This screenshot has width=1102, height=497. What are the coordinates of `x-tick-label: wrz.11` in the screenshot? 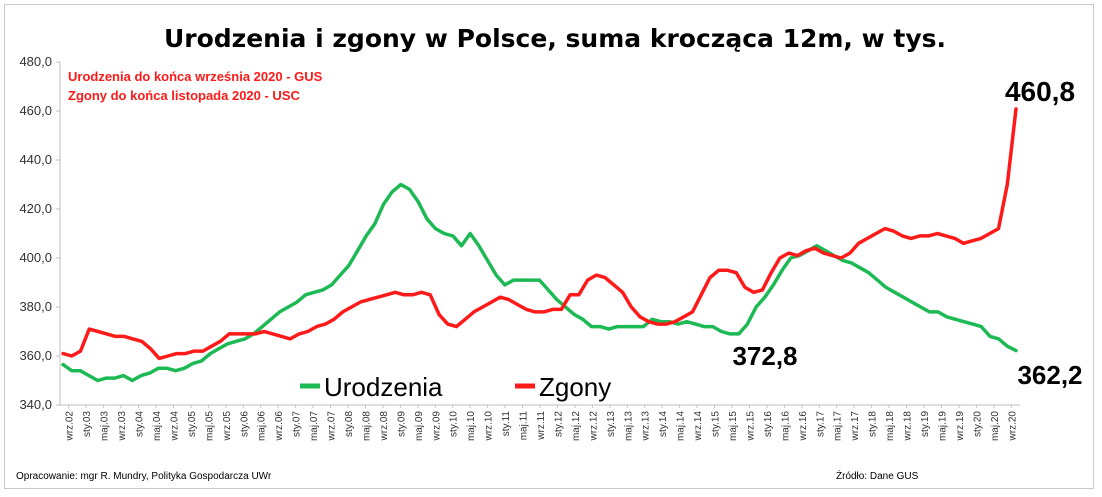 It's located at (541, 426).